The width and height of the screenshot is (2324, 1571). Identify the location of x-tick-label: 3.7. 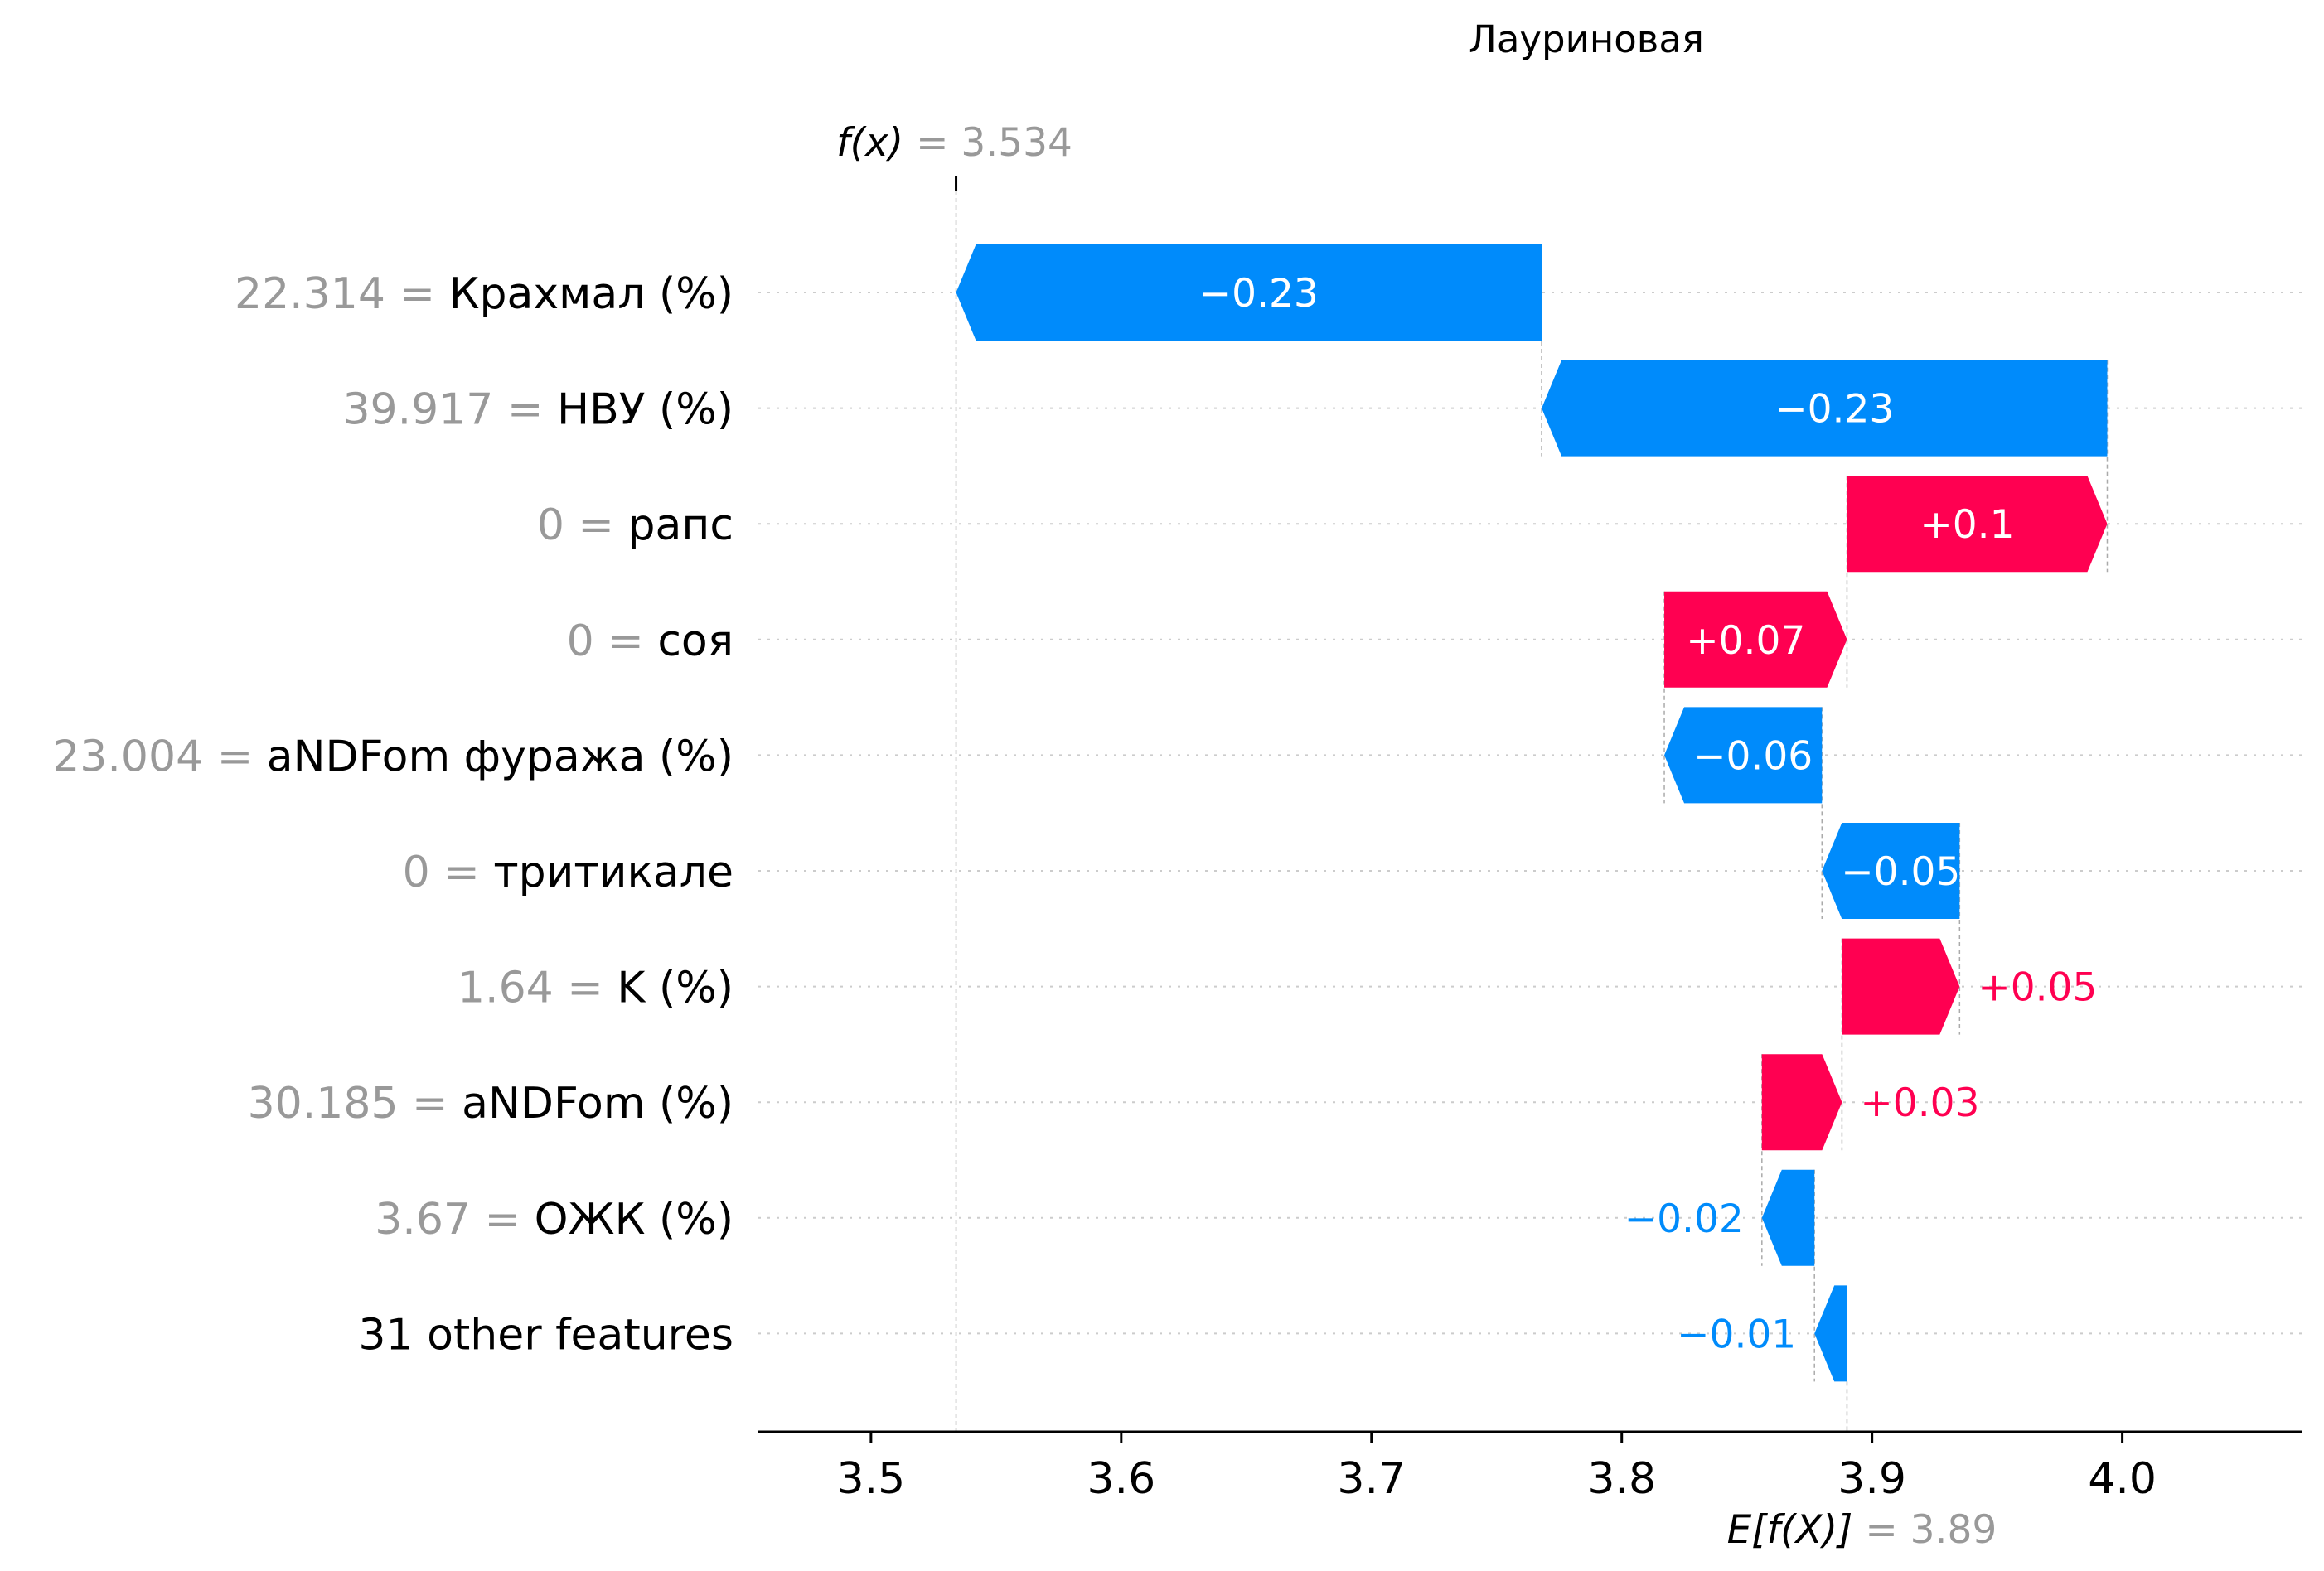
(1371, 1479).